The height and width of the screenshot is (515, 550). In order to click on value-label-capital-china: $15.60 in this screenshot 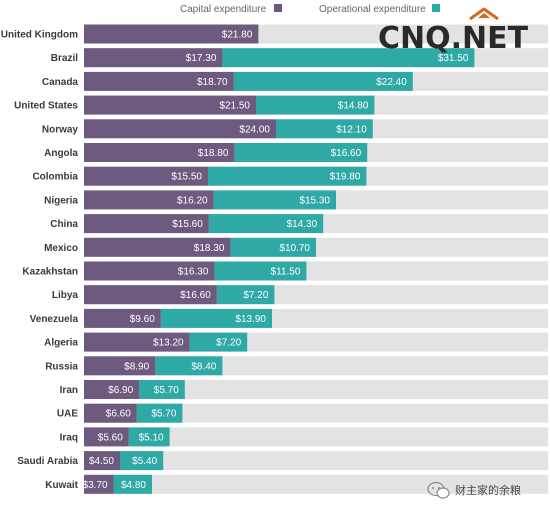, I will do `click(187, 224)`.